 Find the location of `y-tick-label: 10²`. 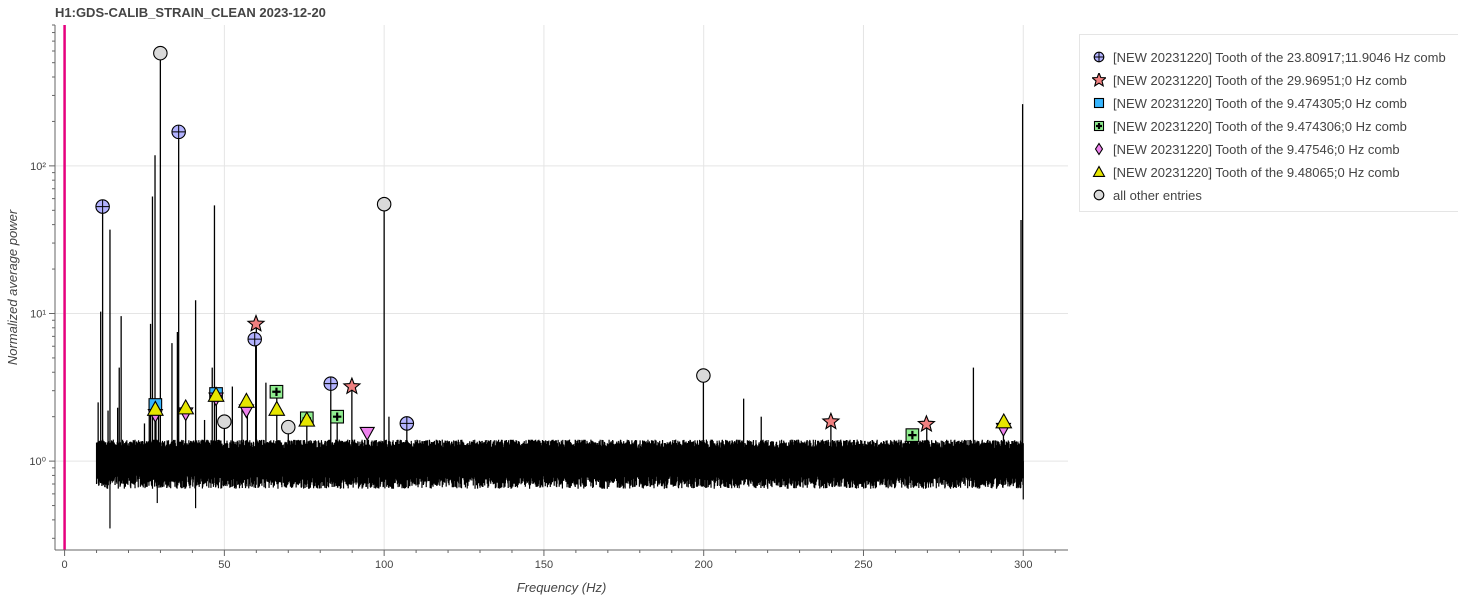

y-tick-label: 10² is located at coordinates (38, 167).